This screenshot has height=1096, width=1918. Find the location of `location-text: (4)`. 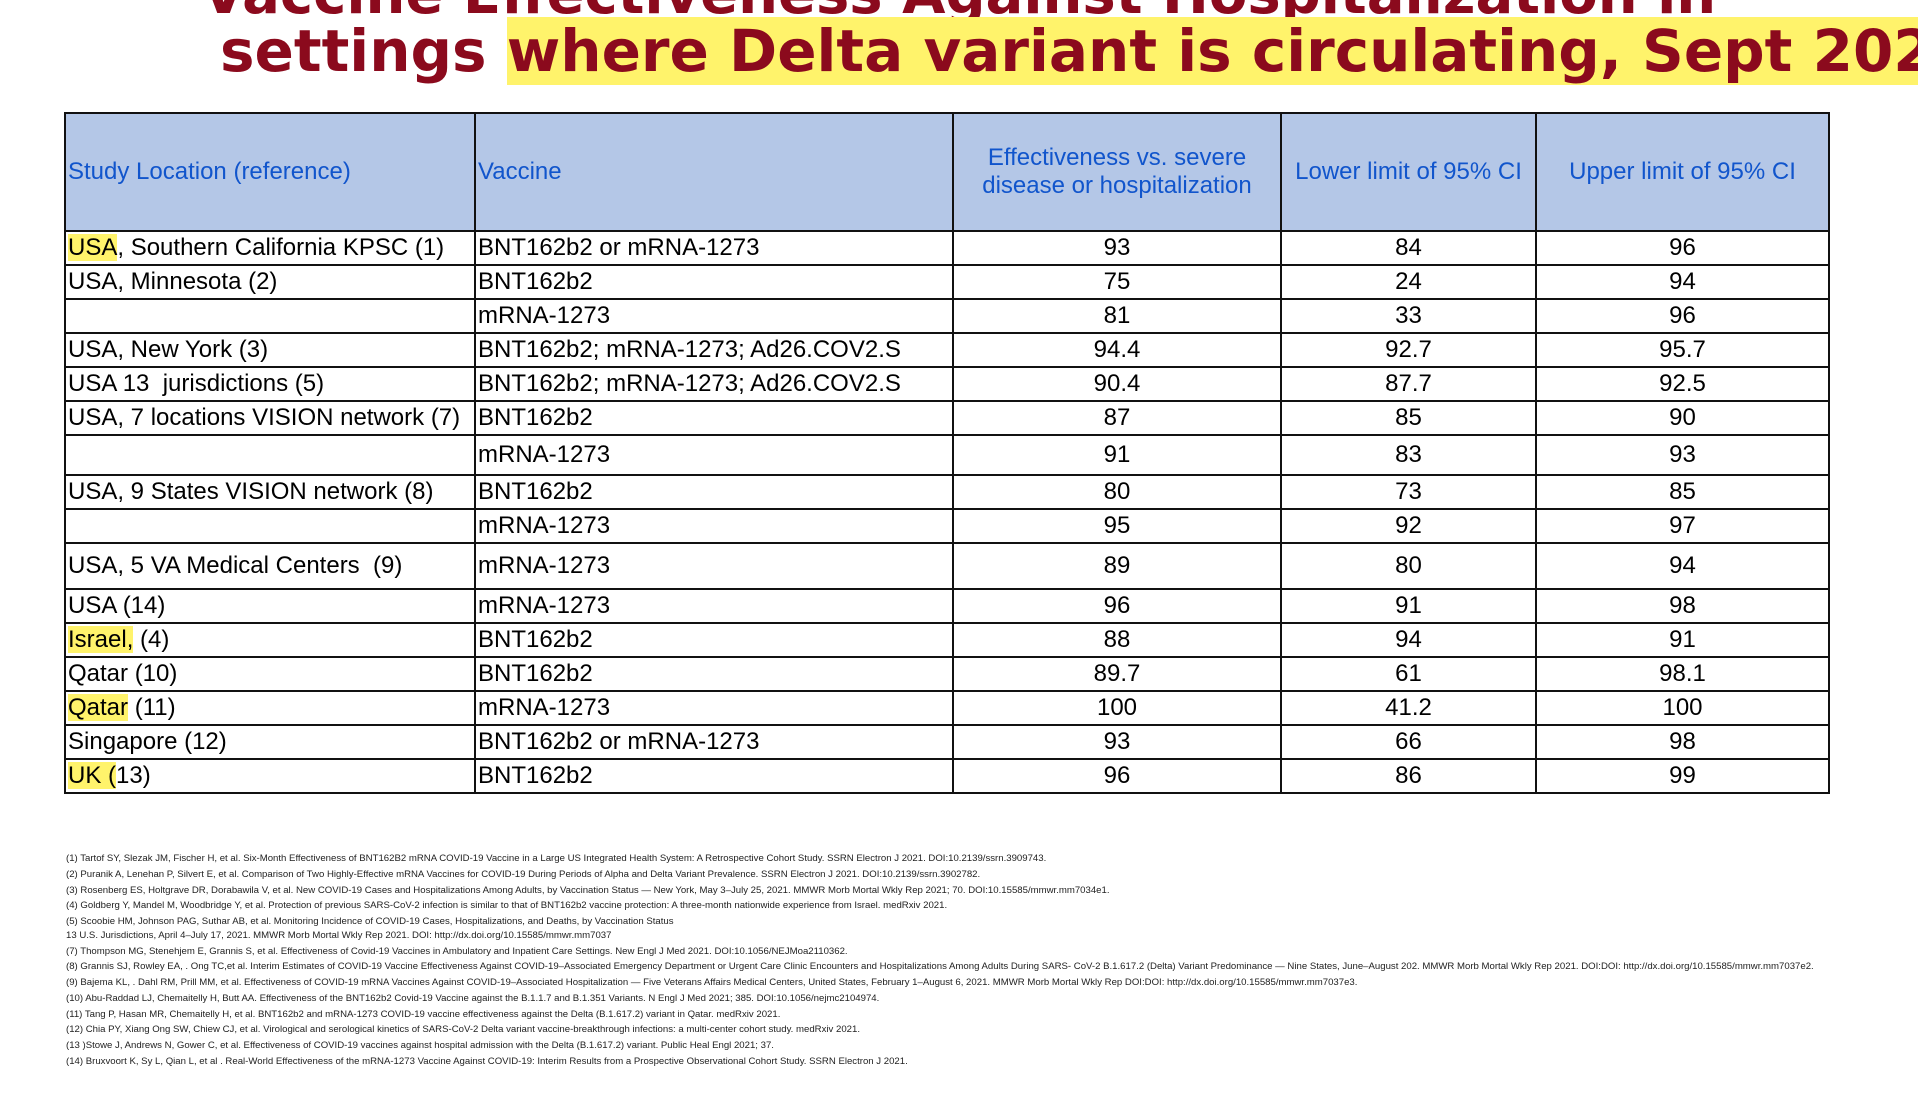

location-text: (4) is located at coordinates (151, 639).